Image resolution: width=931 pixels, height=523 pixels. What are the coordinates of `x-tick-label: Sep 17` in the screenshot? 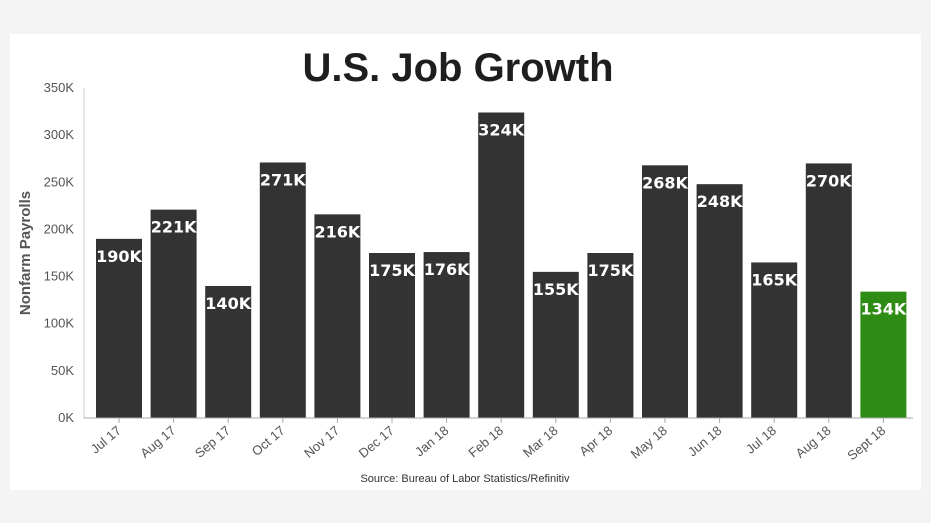 It's located at (212, 442).